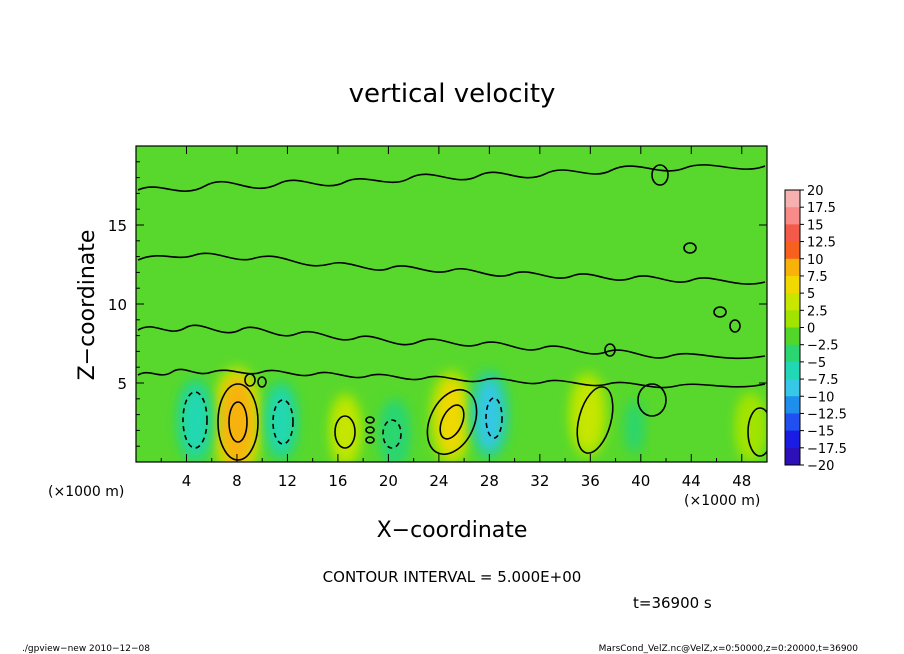  Describe the element at coordinates (452, 94) in the screenshot. I see `chart-title: vertical velocity` at that location.